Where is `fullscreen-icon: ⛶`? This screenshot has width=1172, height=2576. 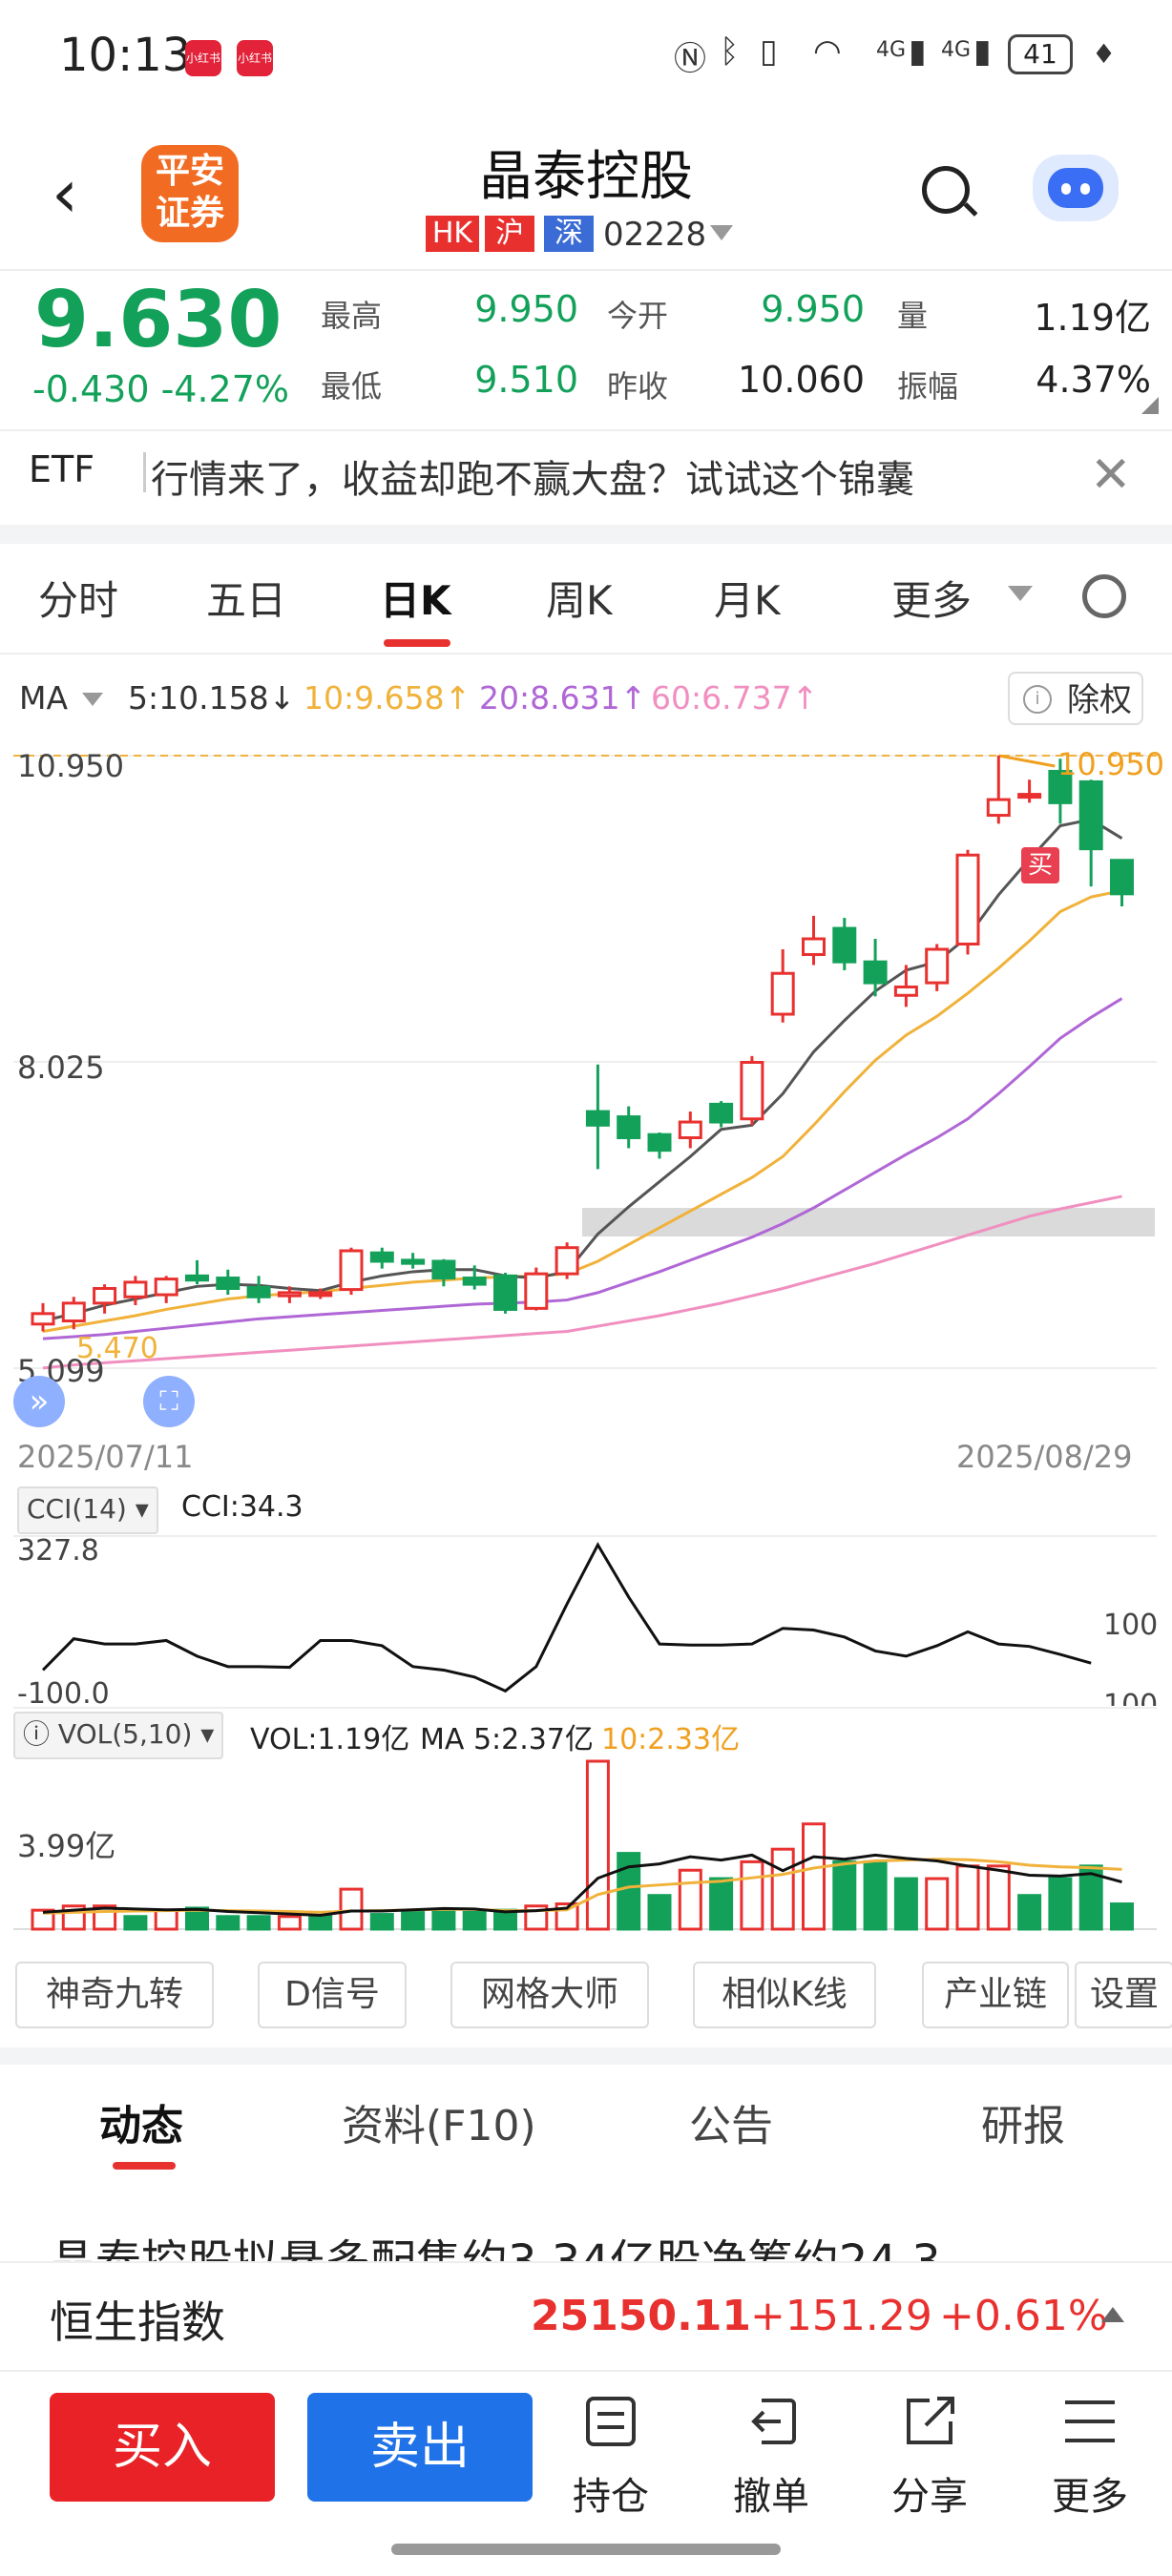 fullscreen-icon: ⛶ is located at coordinates (169, 1401).